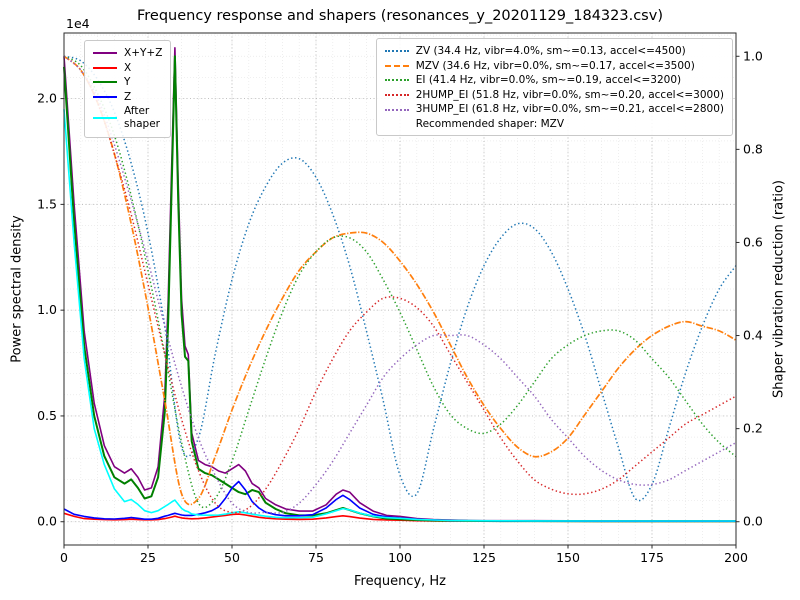 The height and width of the screenshot is (600, 800). What do you see at coordinates (47, 203) in the screenshot?
I see `y-left-tick-label: 1.5` at bounding box center [47, 203].